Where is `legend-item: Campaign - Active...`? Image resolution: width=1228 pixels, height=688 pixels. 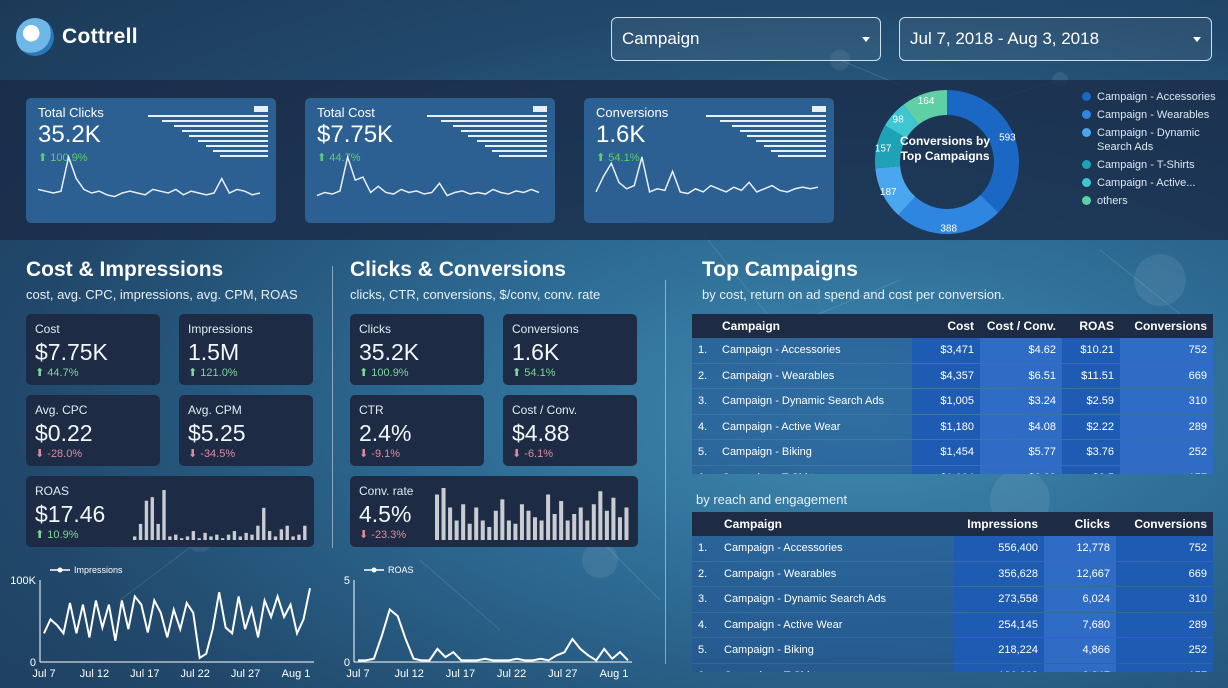 legend-item: Campaign - Active... is located at coordinates (1152, 183).